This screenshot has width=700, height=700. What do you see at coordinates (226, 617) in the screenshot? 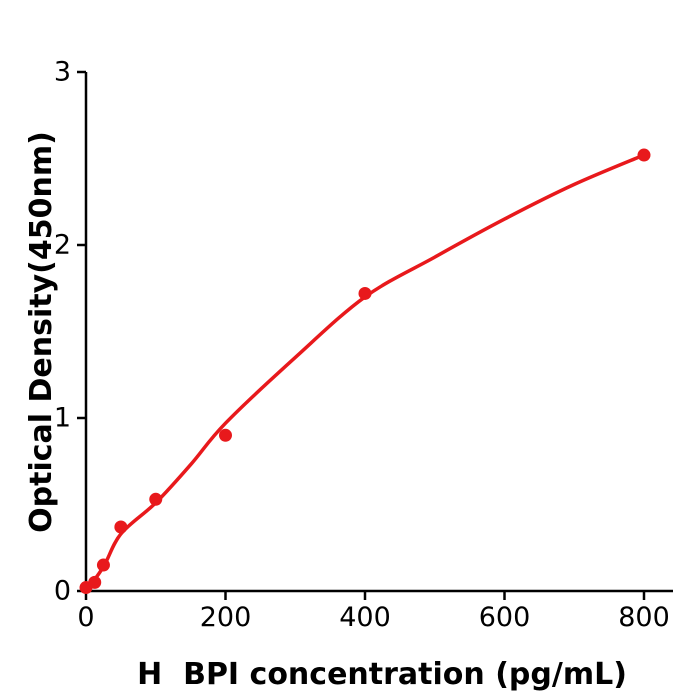
I see `x-tick-label: 200` at bounding box center [226, 617].